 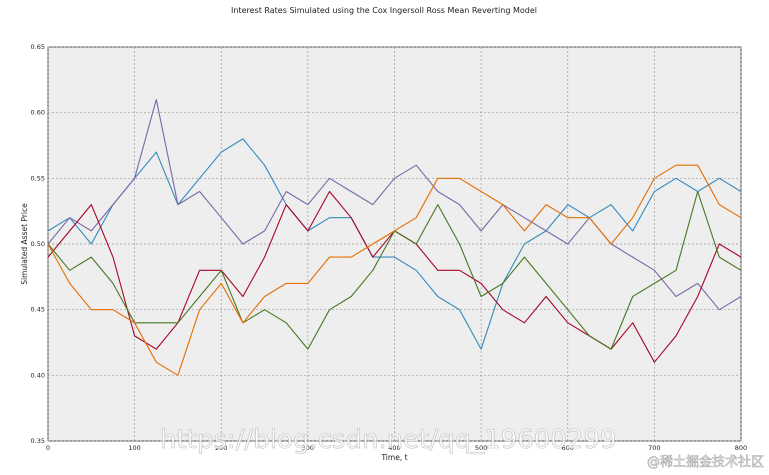 I want to click on x-tick-label: 0, so click(x=48, y=448).